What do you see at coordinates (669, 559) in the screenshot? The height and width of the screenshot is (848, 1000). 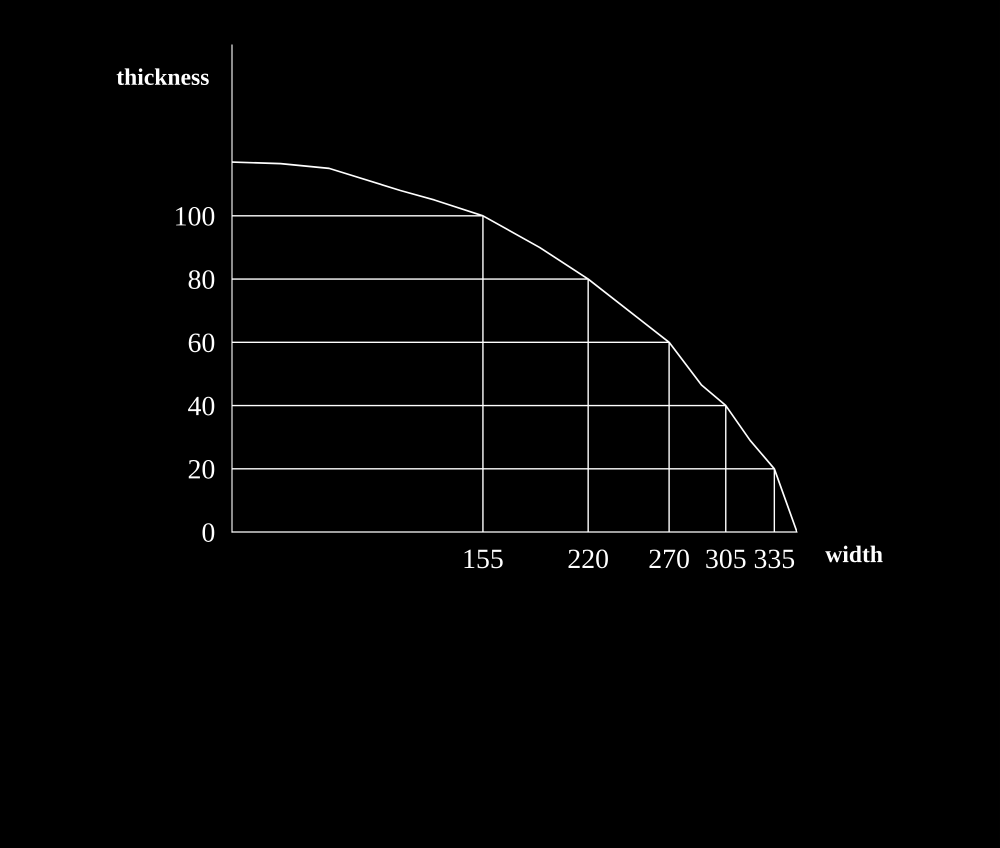 I see `x-tick-label: 270` at bounding box center [669, 559].